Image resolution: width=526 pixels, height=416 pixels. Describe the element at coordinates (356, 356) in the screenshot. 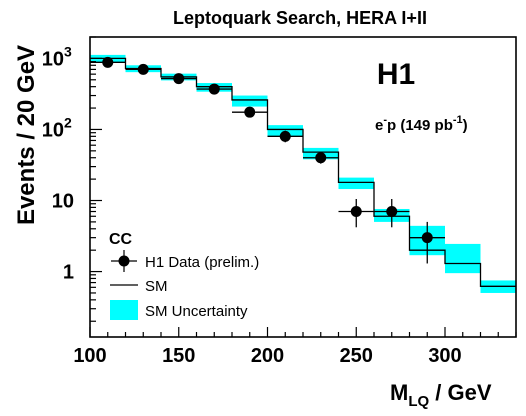

I see `x-tick-label: 250` at that location.